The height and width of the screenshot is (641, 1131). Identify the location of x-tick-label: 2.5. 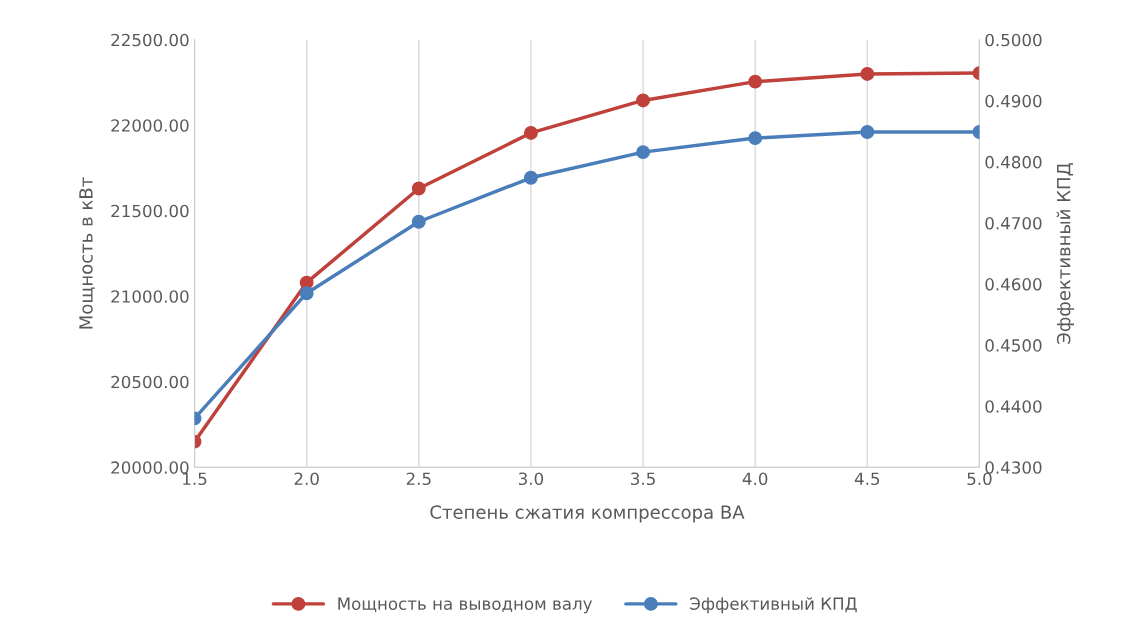
(418, 479).